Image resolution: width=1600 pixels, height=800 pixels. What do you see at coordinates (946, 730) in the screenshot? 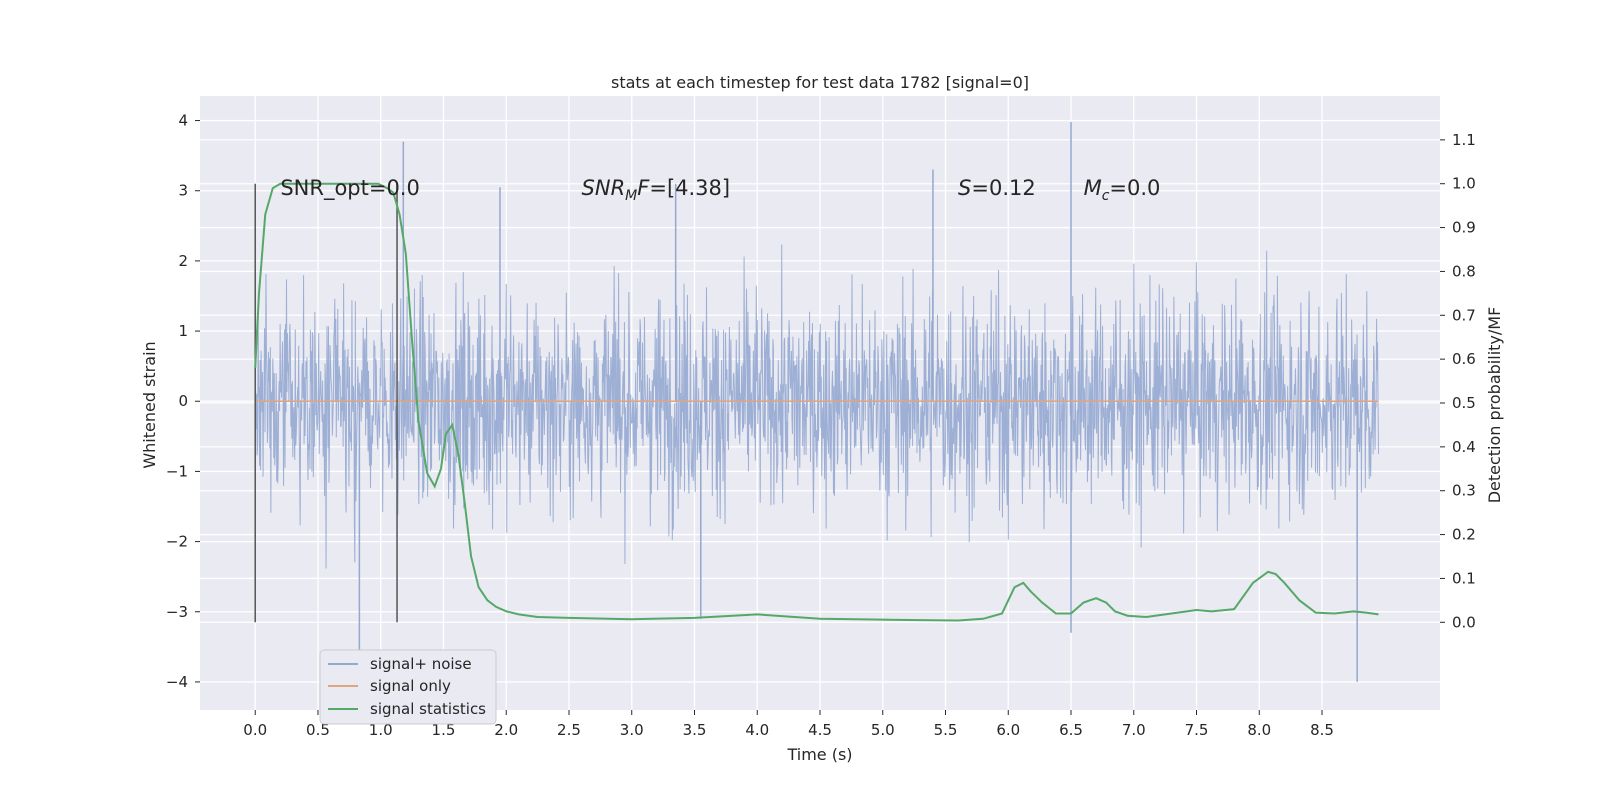
I see `x-tick-label: 5.5` at bounding box center [946, 730].